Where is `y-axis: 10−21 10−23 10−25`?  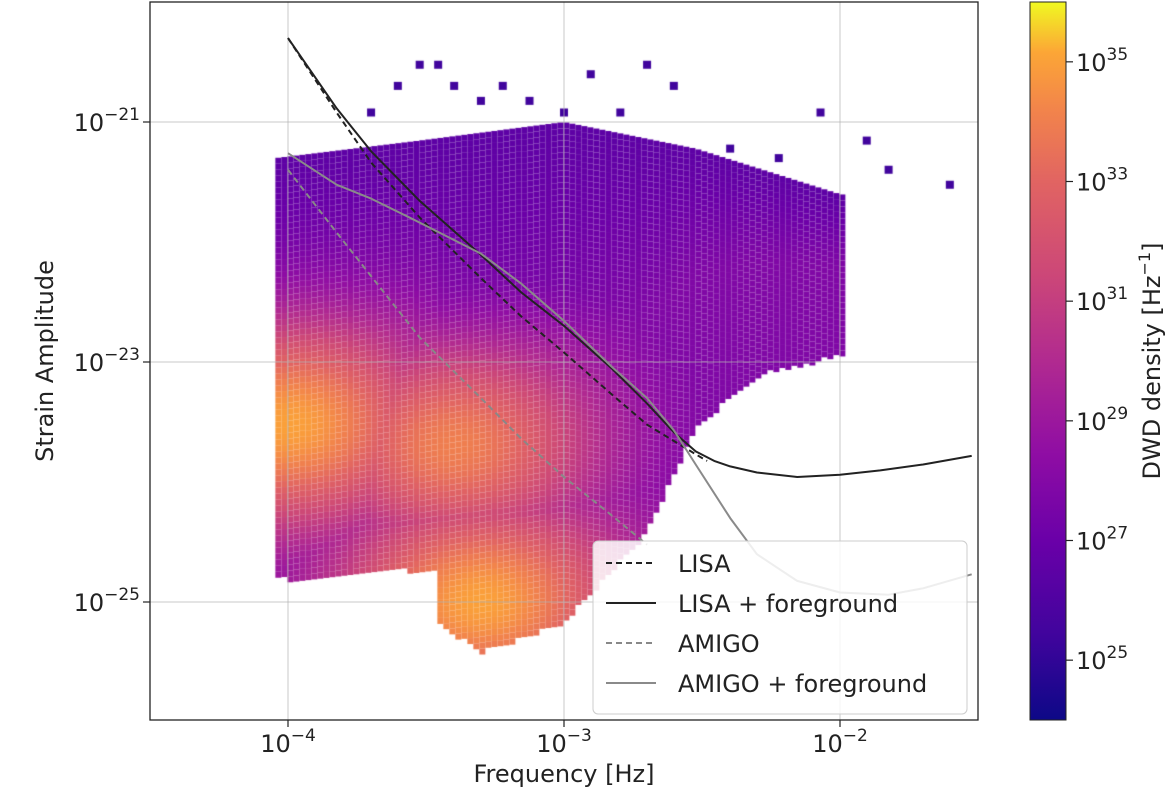
y-axis: 10−21 10−23 10−25 is located at coordinates (112, 361).